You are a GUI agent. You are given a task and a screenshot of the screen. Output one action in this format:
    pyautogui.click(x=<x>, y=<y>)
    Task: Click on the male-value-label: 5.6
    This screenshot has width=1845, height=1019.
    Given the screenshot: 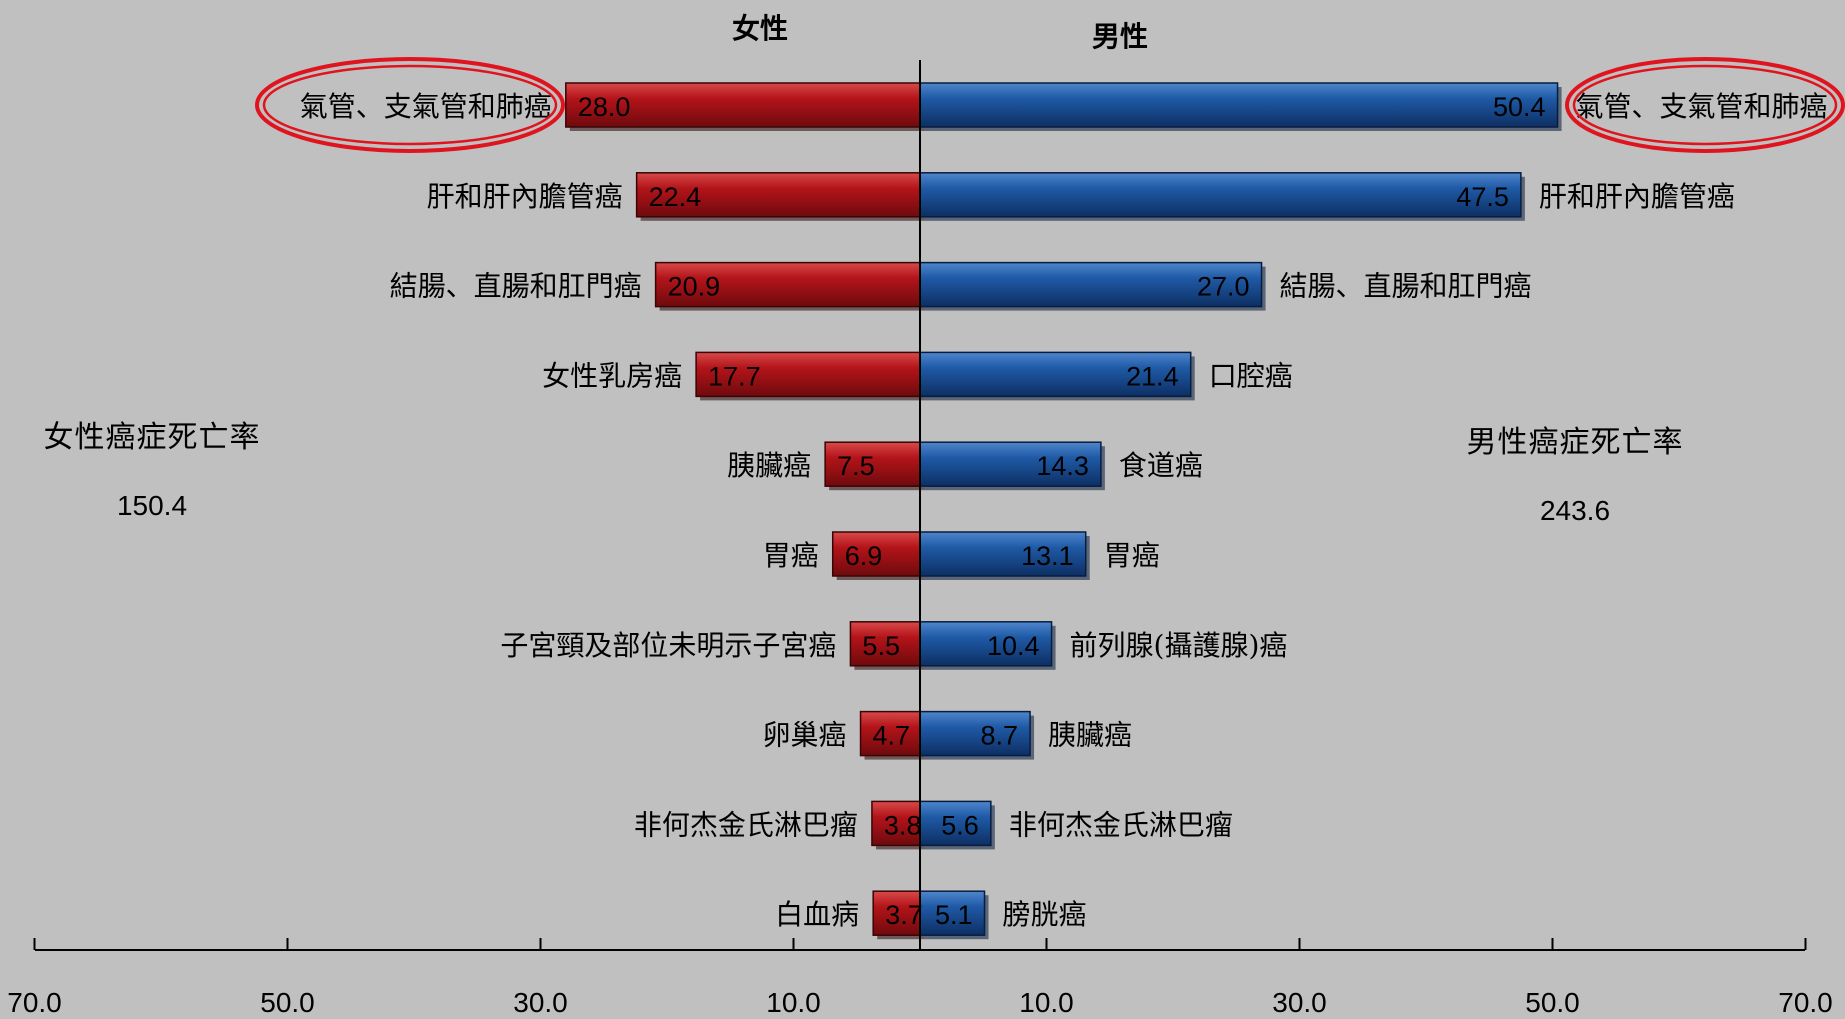 What is the action you would take?
    pyautogui.click(x=960, y=825)
    